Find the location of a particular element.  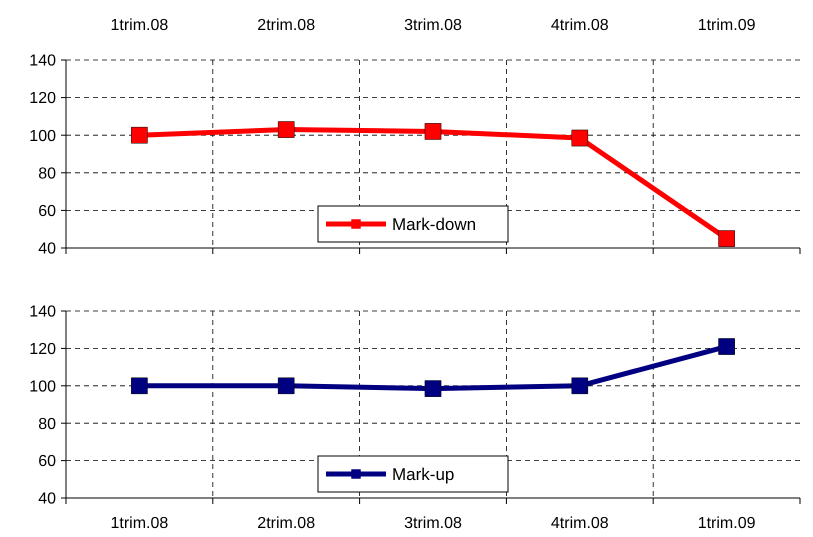

legend-label: Mark-up is located at coordinates (423, 474).